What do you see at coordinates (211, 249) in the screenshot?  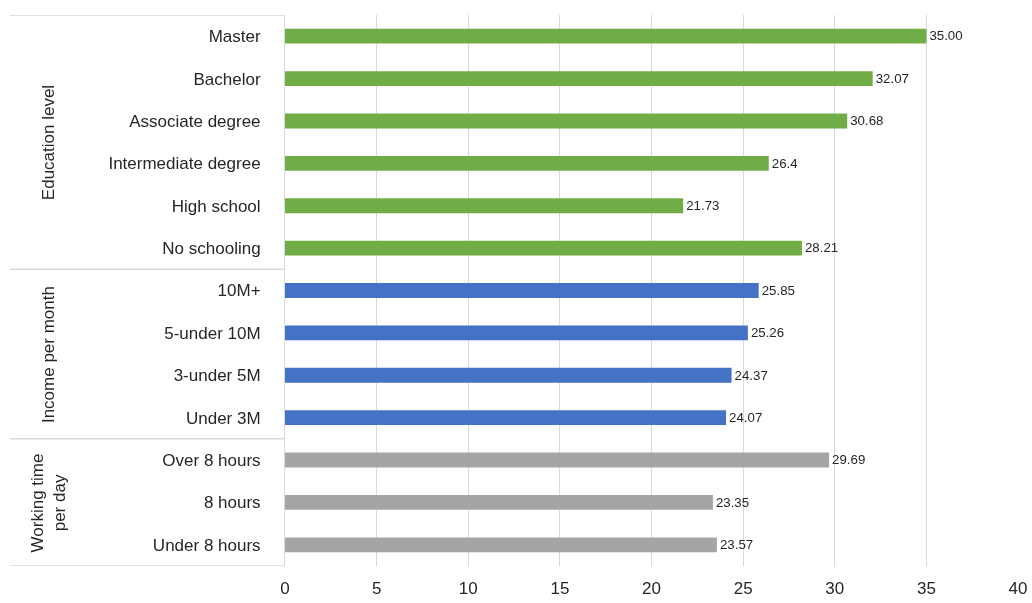 I see `y-tick-label: No schooling` at bounding box center [211, 249].